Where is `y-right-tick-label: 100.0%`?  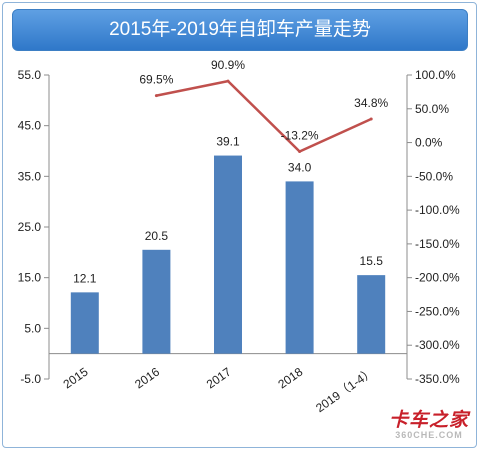
y-right-tick-label: 100.0% is located at coordinates (435, 75).